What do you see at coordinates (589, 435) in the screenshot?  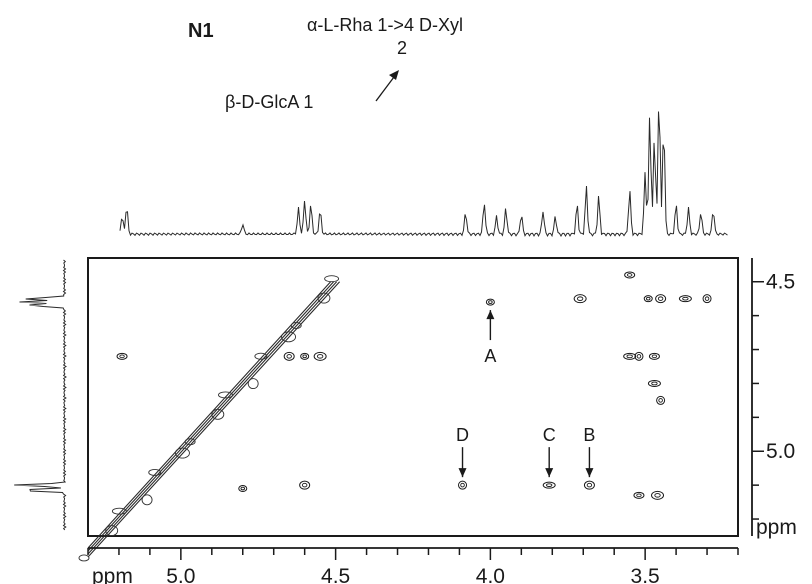 I see `annotation-label: B` at bounding box center [589, 435].